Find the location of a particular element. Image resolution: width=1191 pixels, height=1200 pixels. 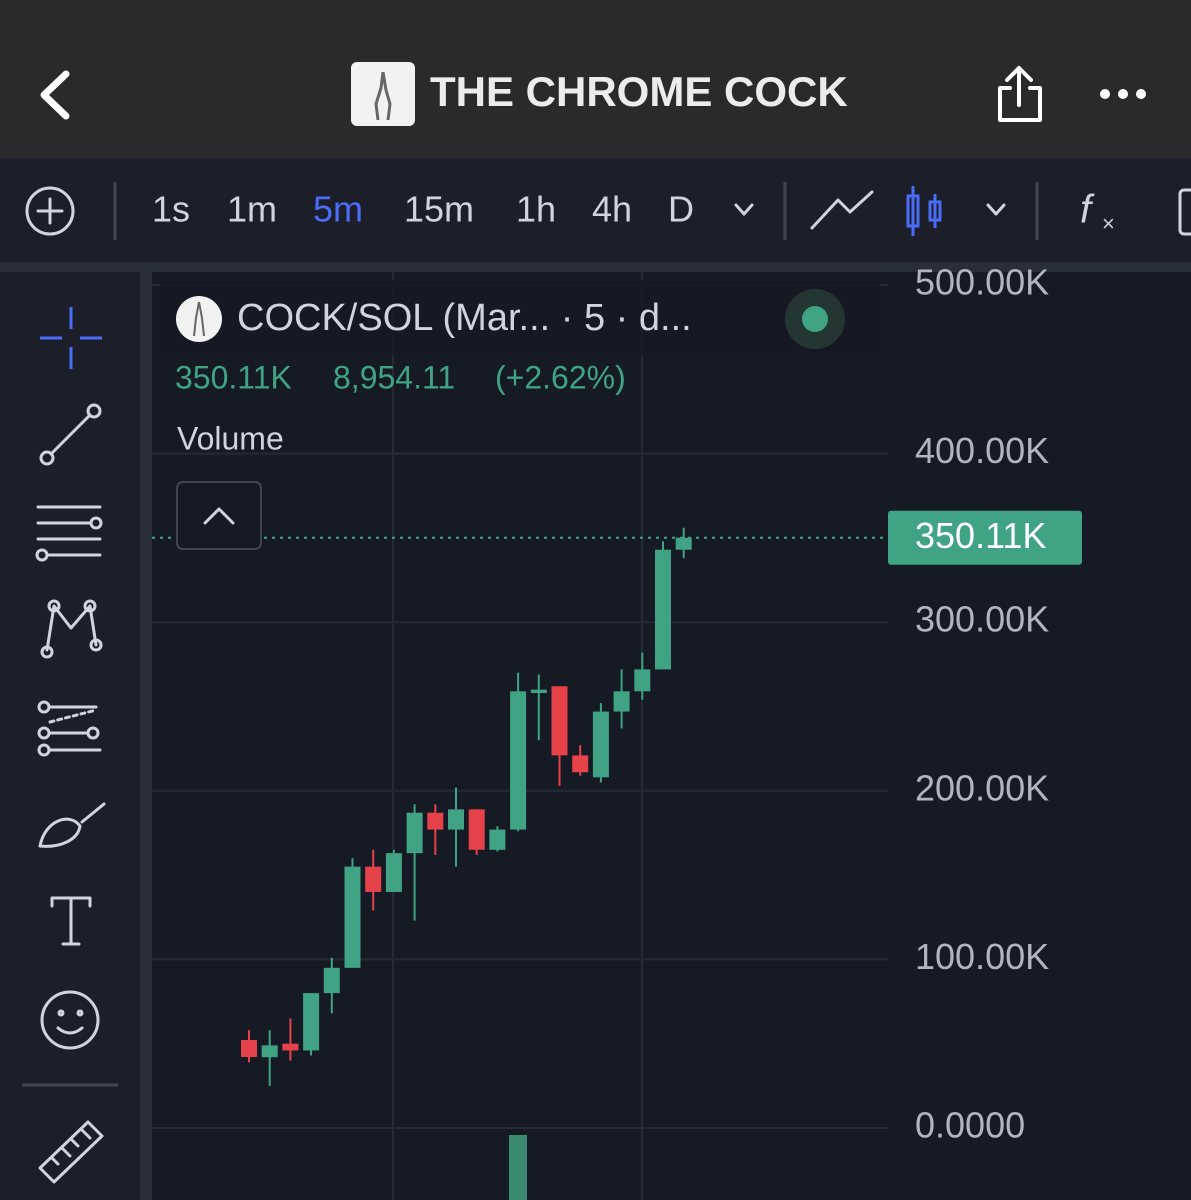

logo-art is located at coordinates (383, 96).